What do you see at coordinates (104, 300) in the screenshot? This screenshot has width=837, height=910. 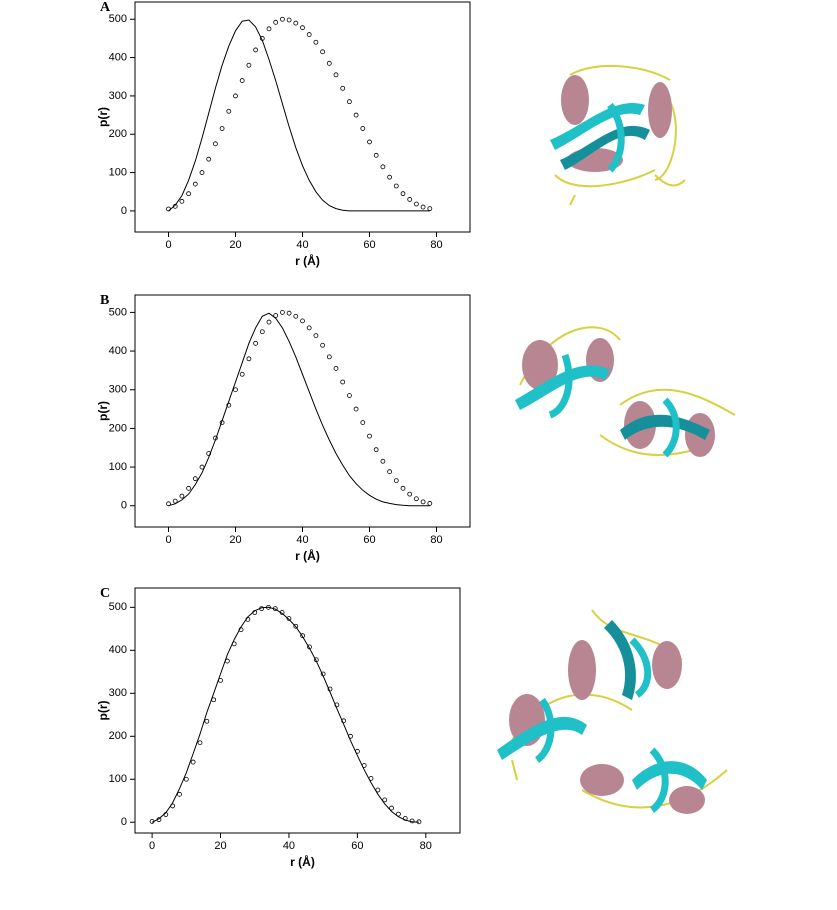 I see `panel-label: B` at bounding box center [104, 300].